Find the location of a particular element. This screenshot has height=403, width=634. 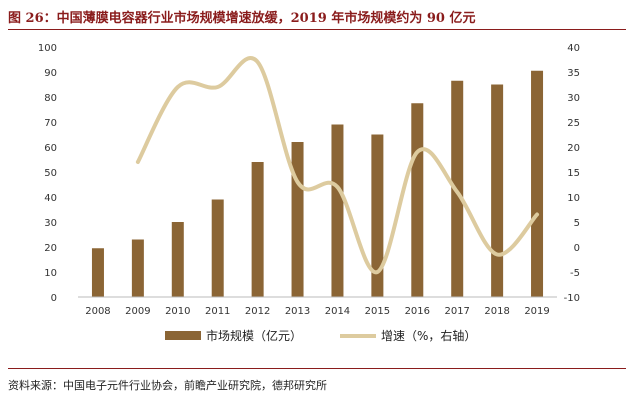

x-axis-tick: 2015 is located at coordinates (377, 311).